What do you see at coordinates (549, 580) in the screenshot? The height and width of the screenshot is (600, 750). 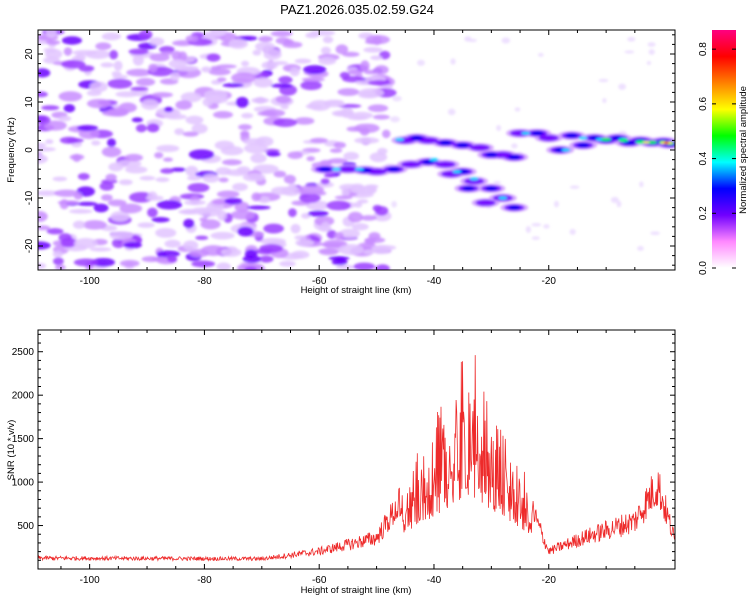 I see `snr-xtick-label: -20` at bounding box center [549, 580].